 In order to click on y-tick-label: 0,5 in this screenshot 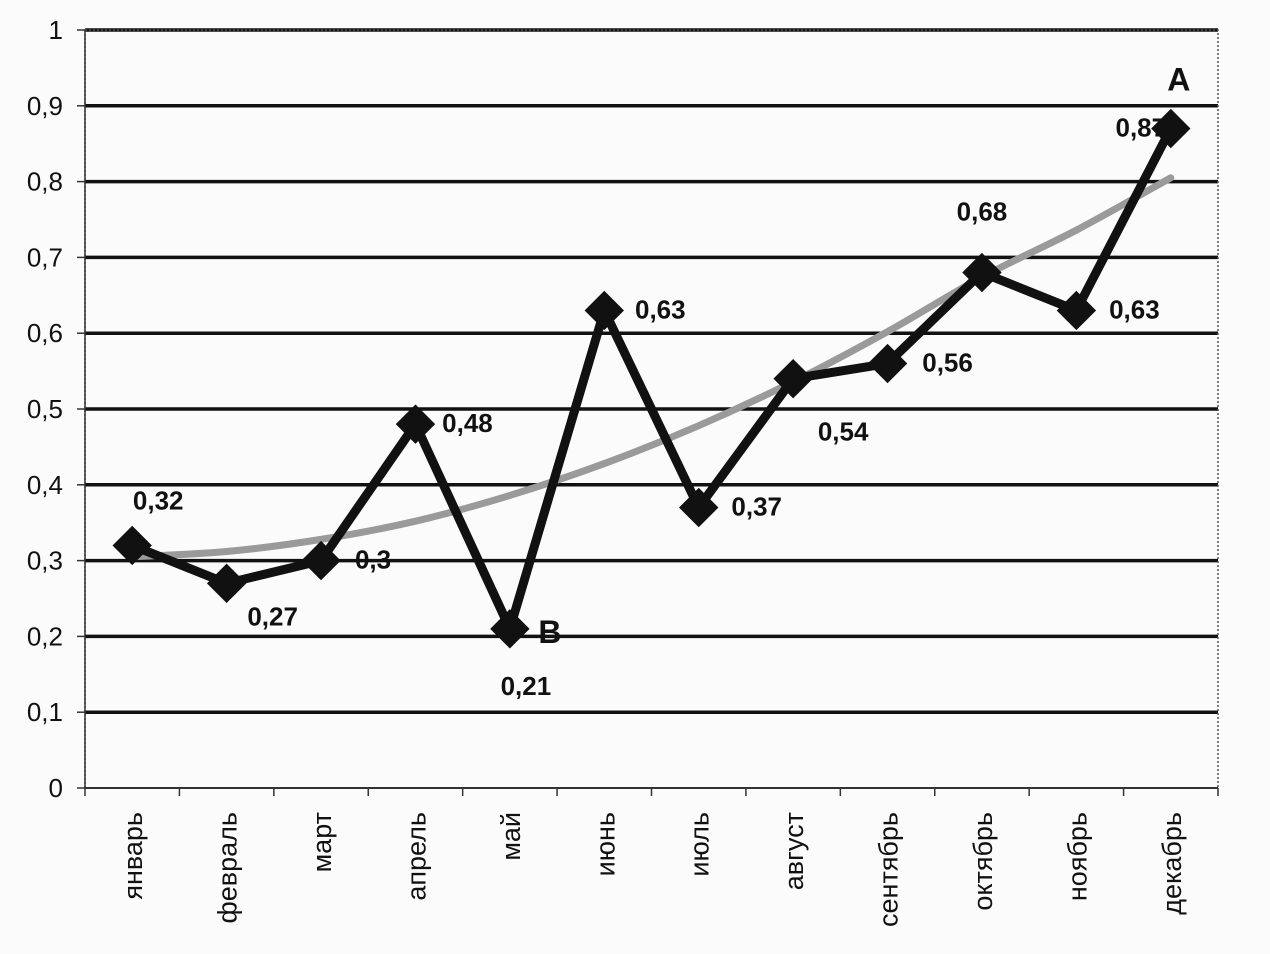, I will do `click(45, 409)`.